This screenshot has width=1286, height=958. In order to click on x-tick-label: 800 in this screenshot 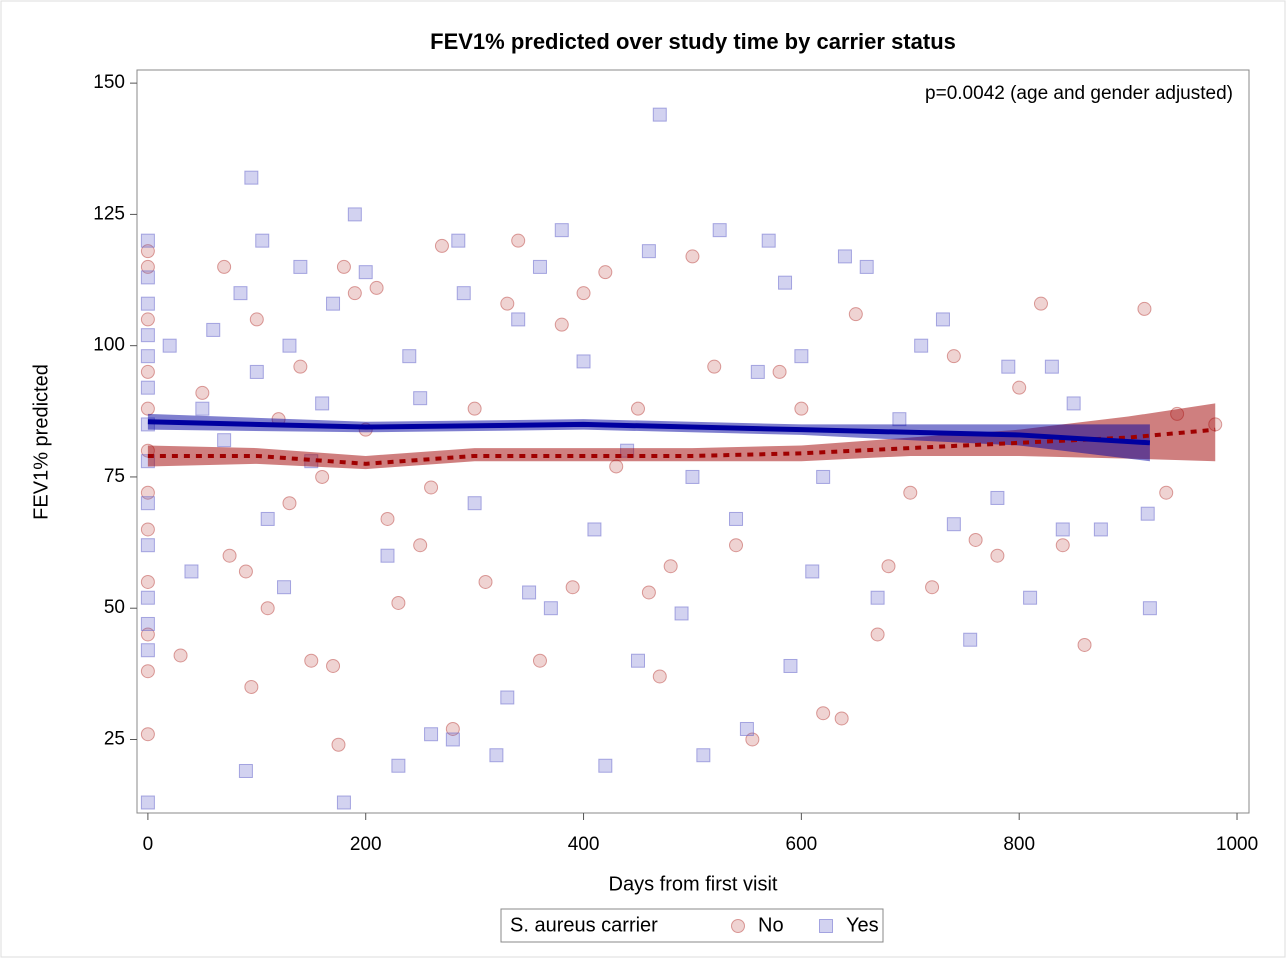, I will do `click(1019, 844)`.